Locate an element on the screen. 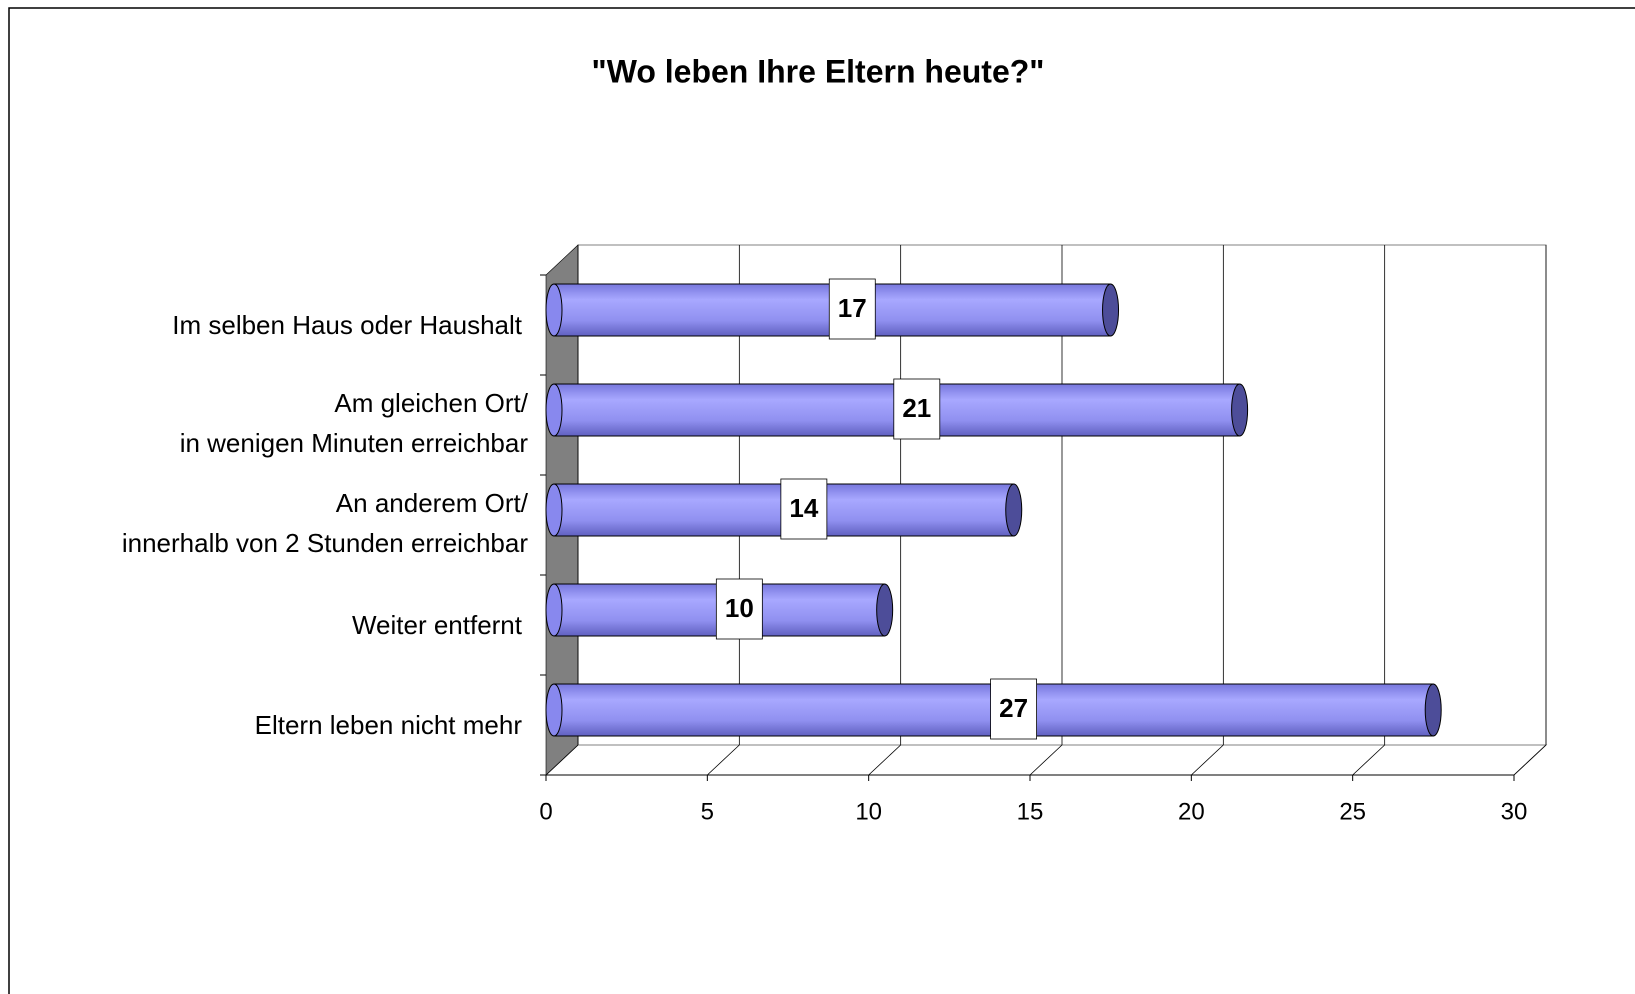  x-tick-label: 5 is located at coordinates (707, 811).